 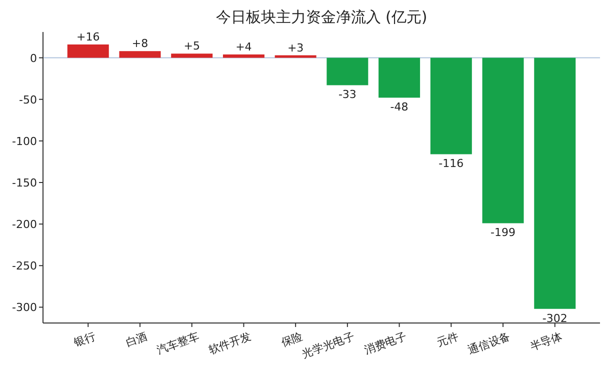 What do you see at coordinates (244, 47) in the screenshot?
I see `data-label: +4` at bounding box center [244, 47].